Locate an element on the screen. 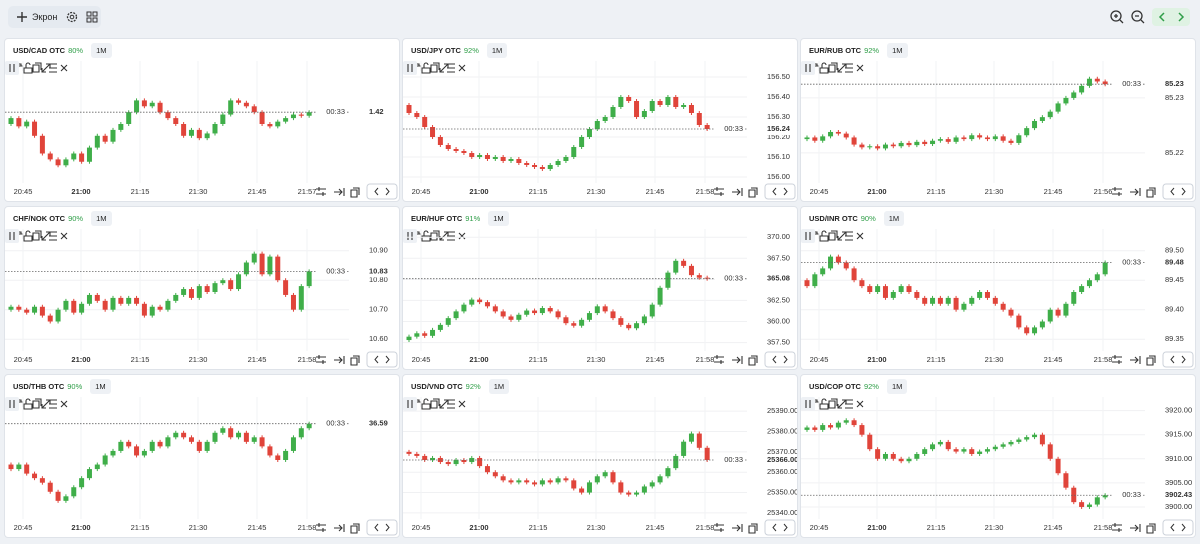 The image size is (1200, 544). symbol: USD/VND OTC is located at coordinates (437, 386).